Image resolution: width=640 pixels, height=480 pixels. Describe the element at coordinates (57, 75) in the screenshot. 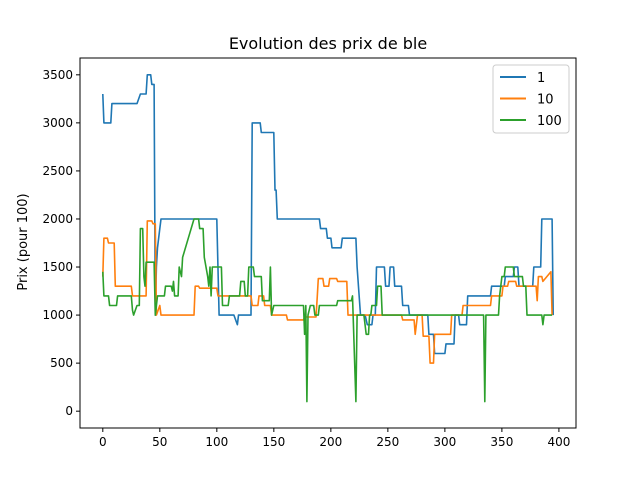

I see `y-tick-label: 3500` at that location.